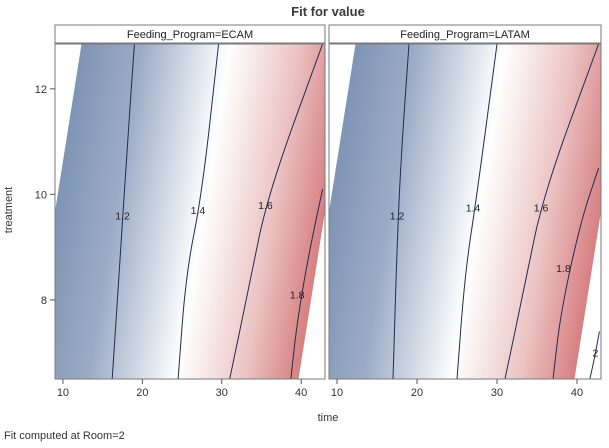 The height and width of the screenshot is (448, 609). I want to click on contour-label: 2, so click(595, 354).